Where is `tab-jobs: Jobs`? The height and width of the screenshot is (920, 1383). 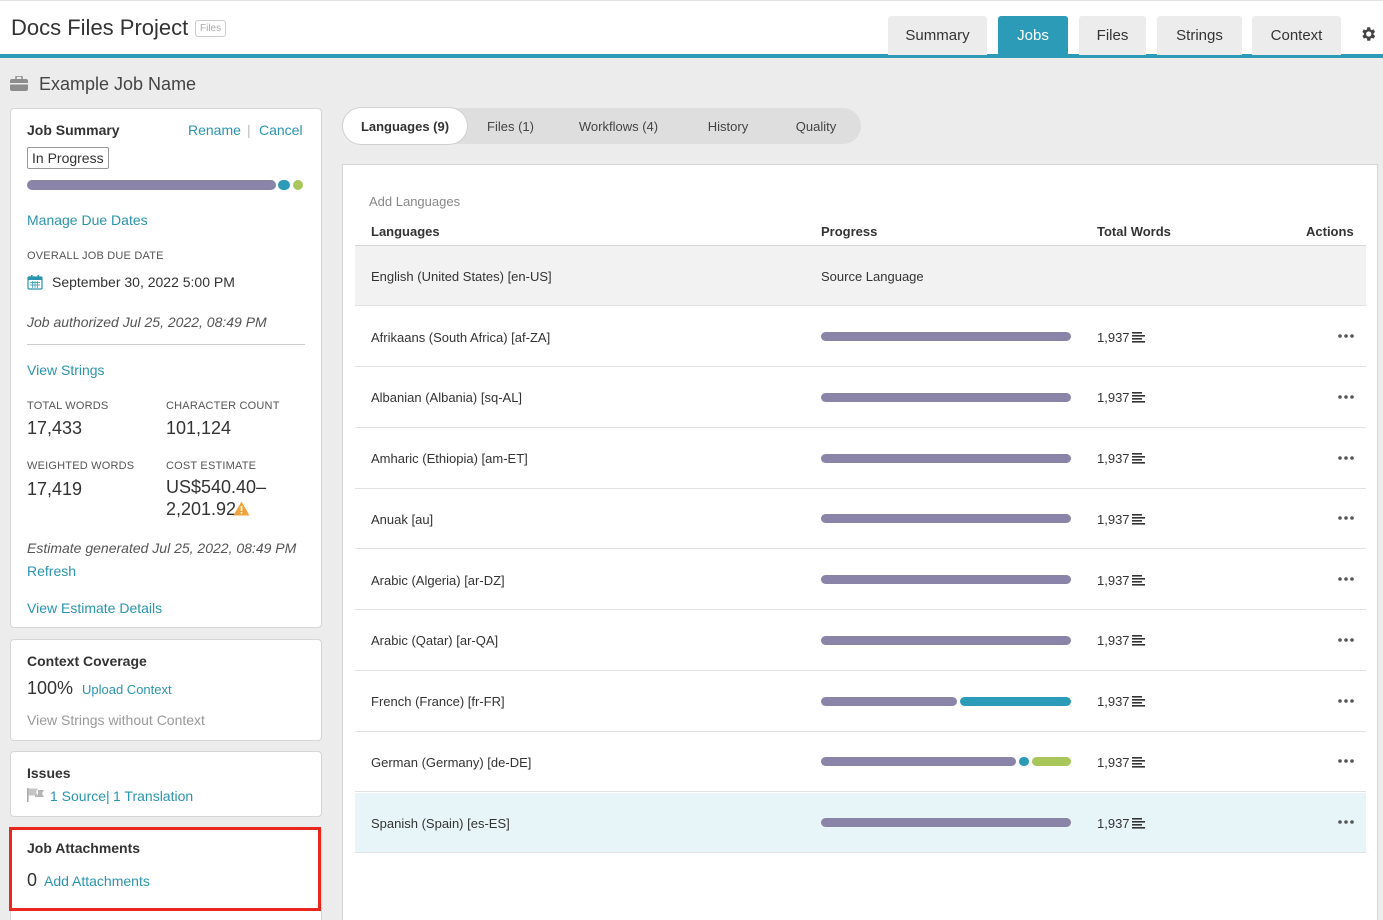
tab-jobs: Jobs is located at coordinates (1033, 35).